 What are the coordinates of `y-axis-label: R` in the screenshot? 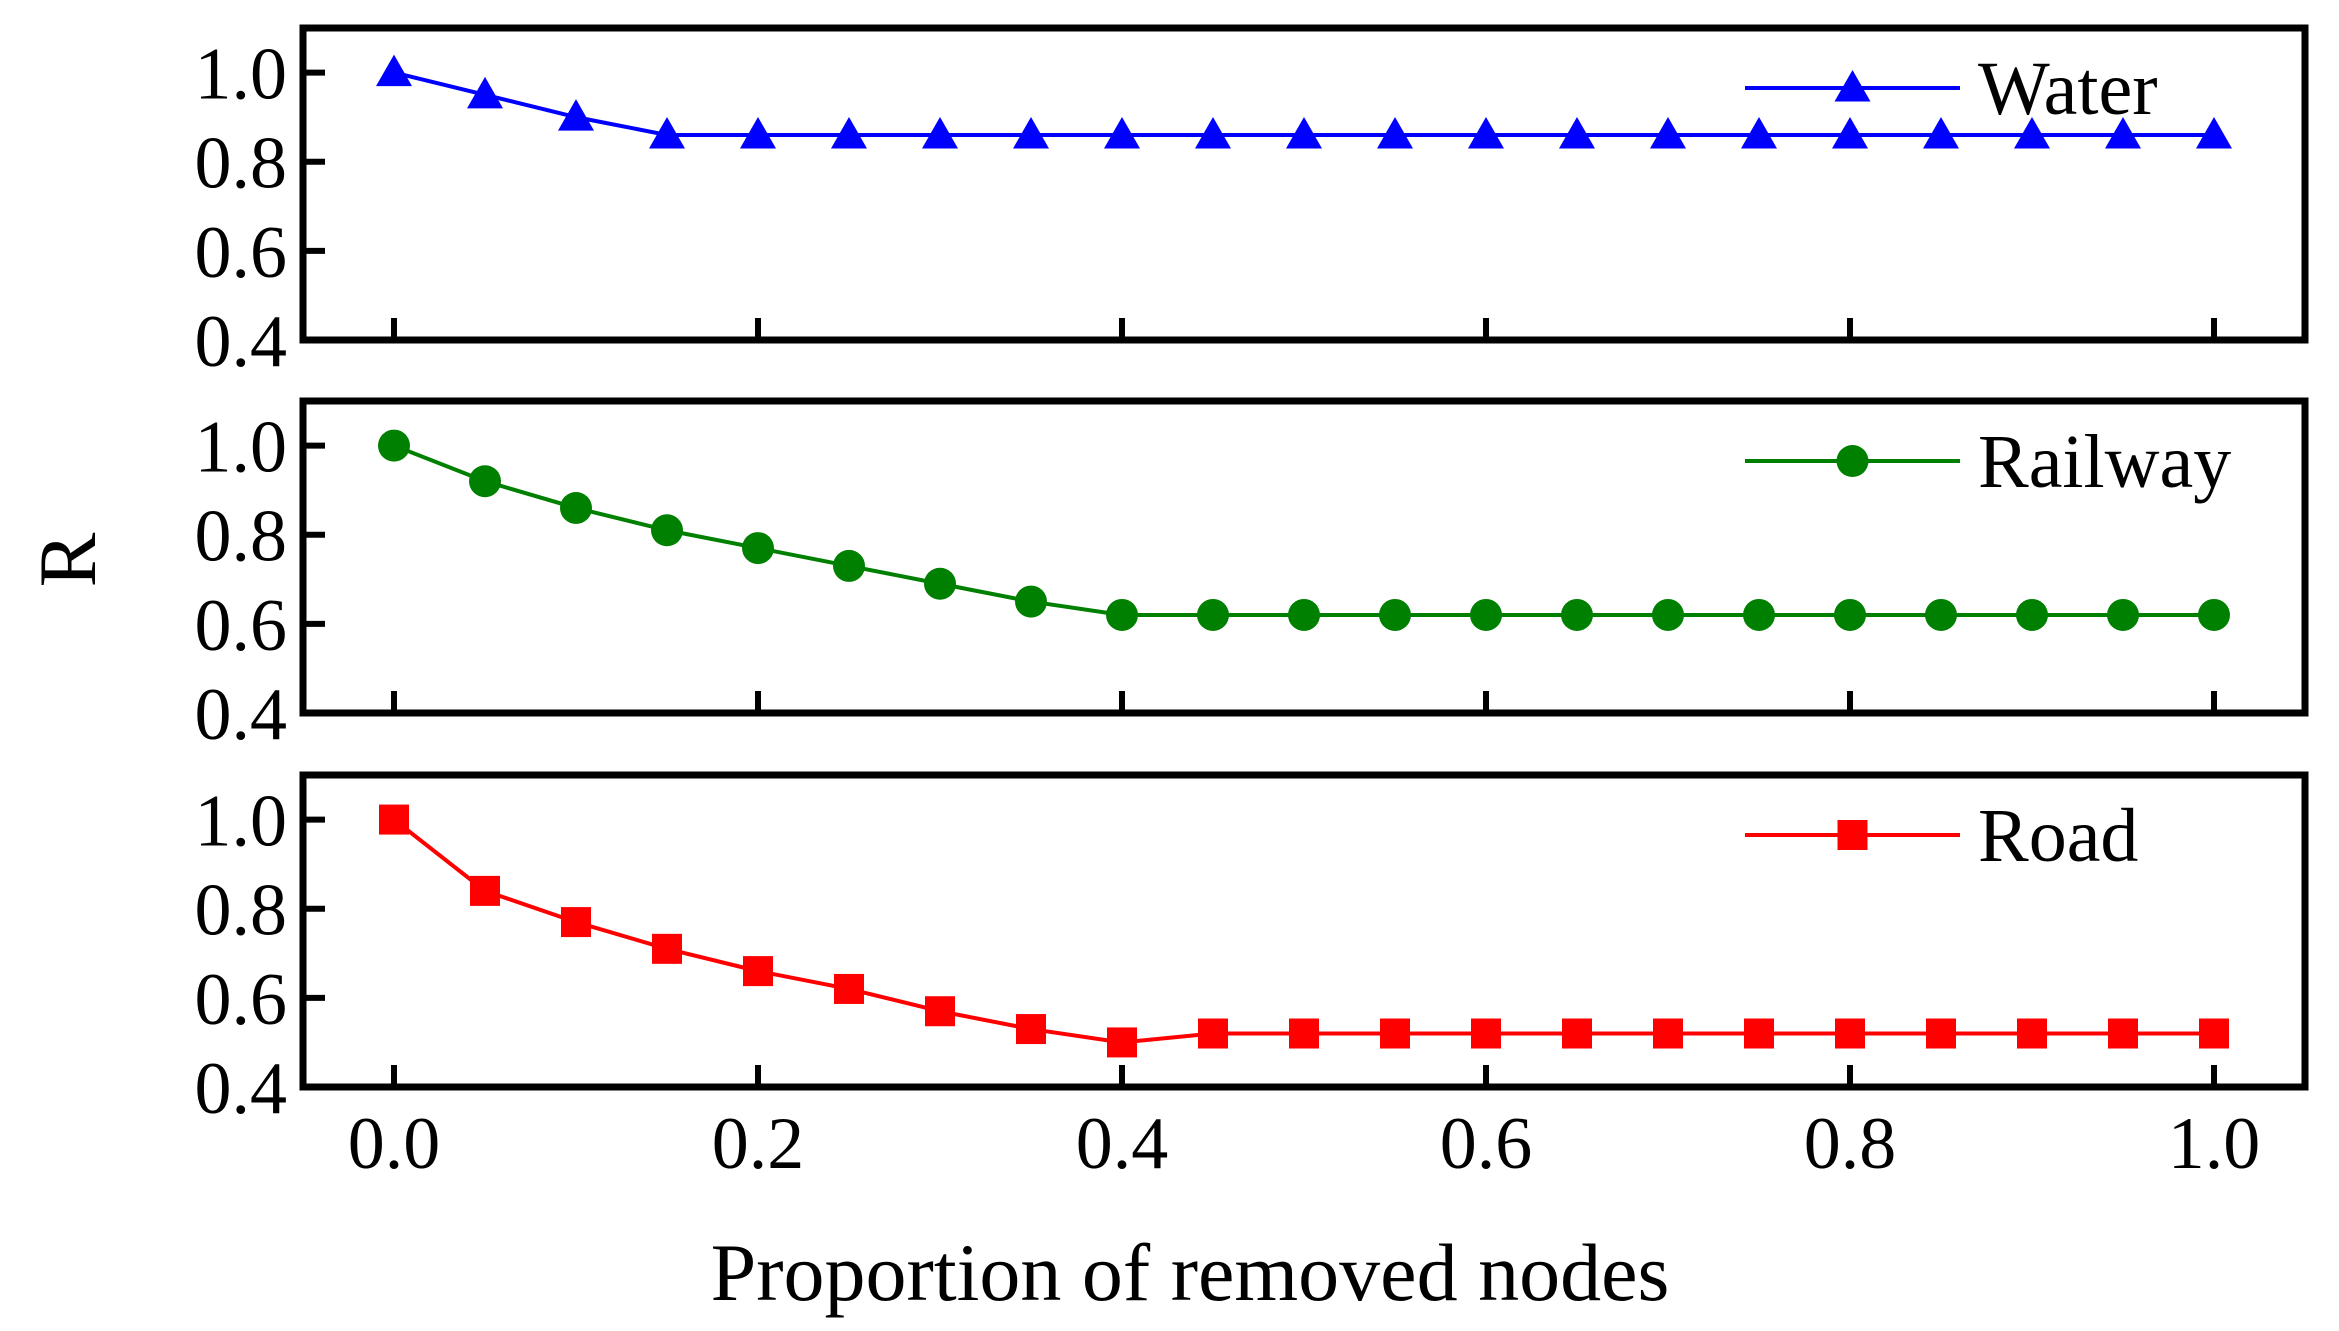 It's located at (67, 559).